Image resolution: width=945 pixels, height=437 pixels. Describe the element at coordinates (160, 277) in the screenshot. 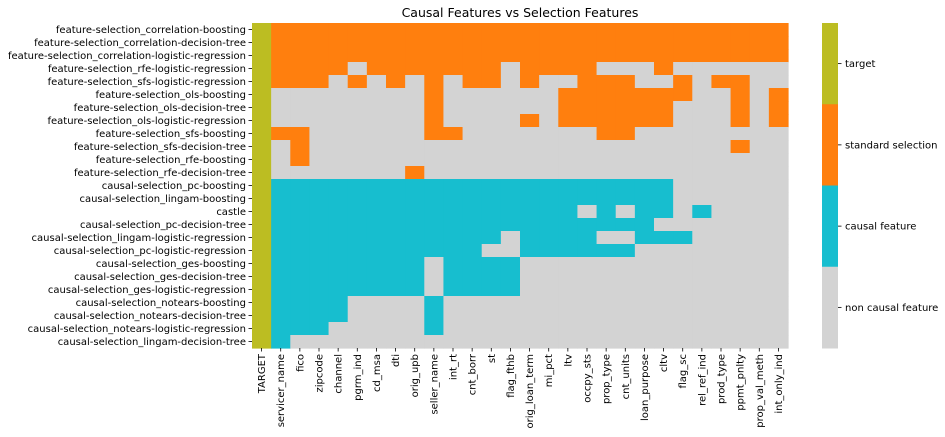

I see `row-label: causal-selection_ges-decision-tree` at that location.